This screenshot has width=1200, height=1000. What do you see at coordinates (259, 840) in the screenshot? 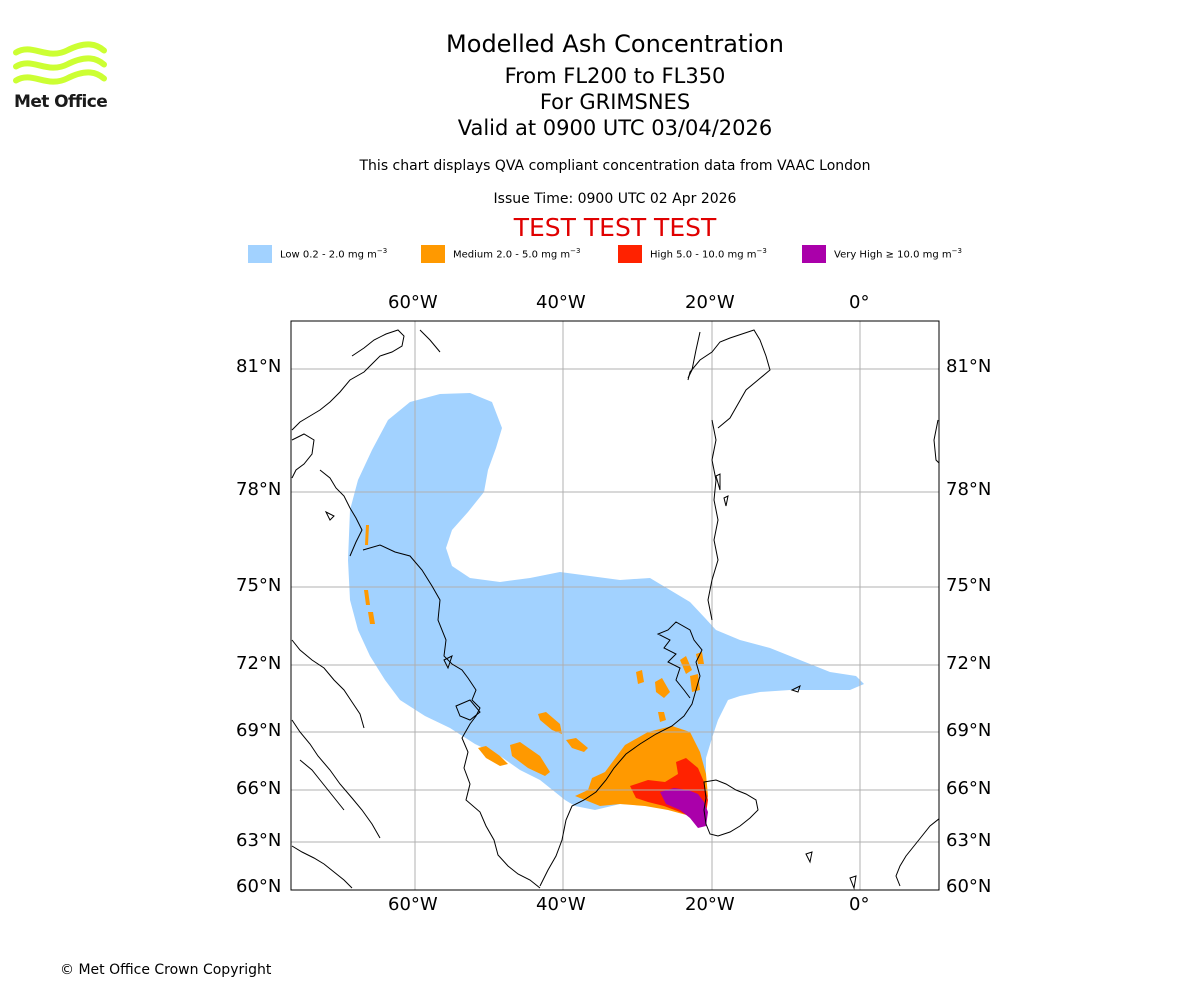
I see `lat-tick-left-63n: 63°N` at bounding box center [259, 840].